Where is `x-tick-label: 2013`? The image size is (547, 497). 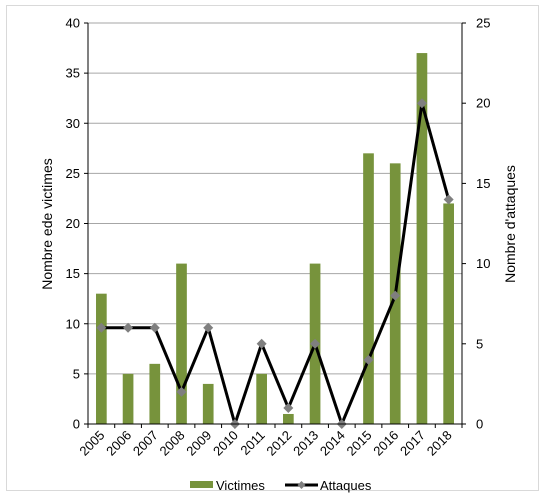 x-tick-label: 2013 is located at coordinates (305, 443).